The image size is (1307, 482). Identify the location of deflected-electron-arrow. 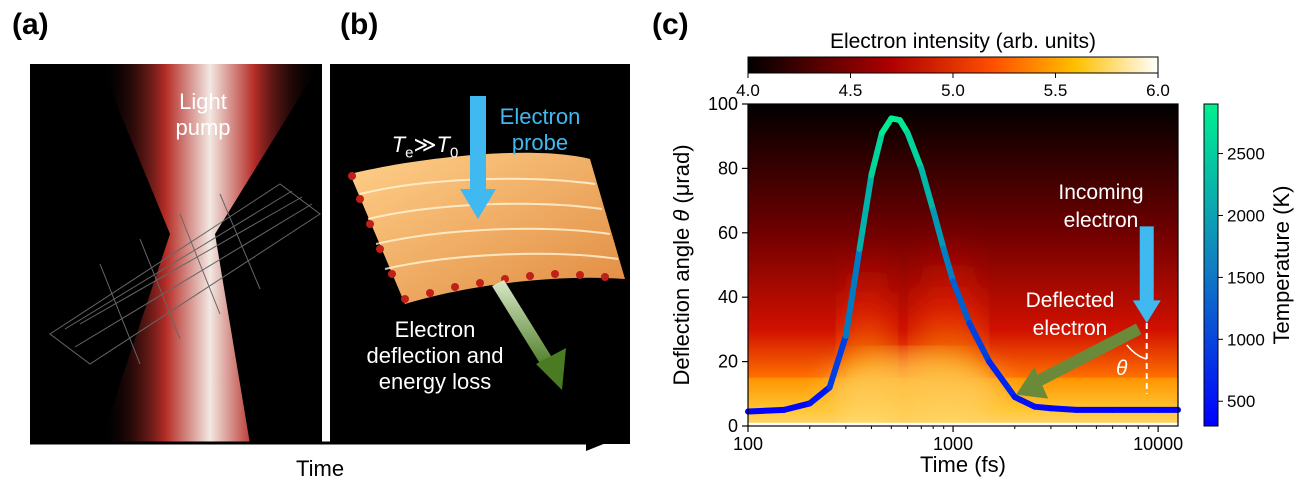
(1088, 355).